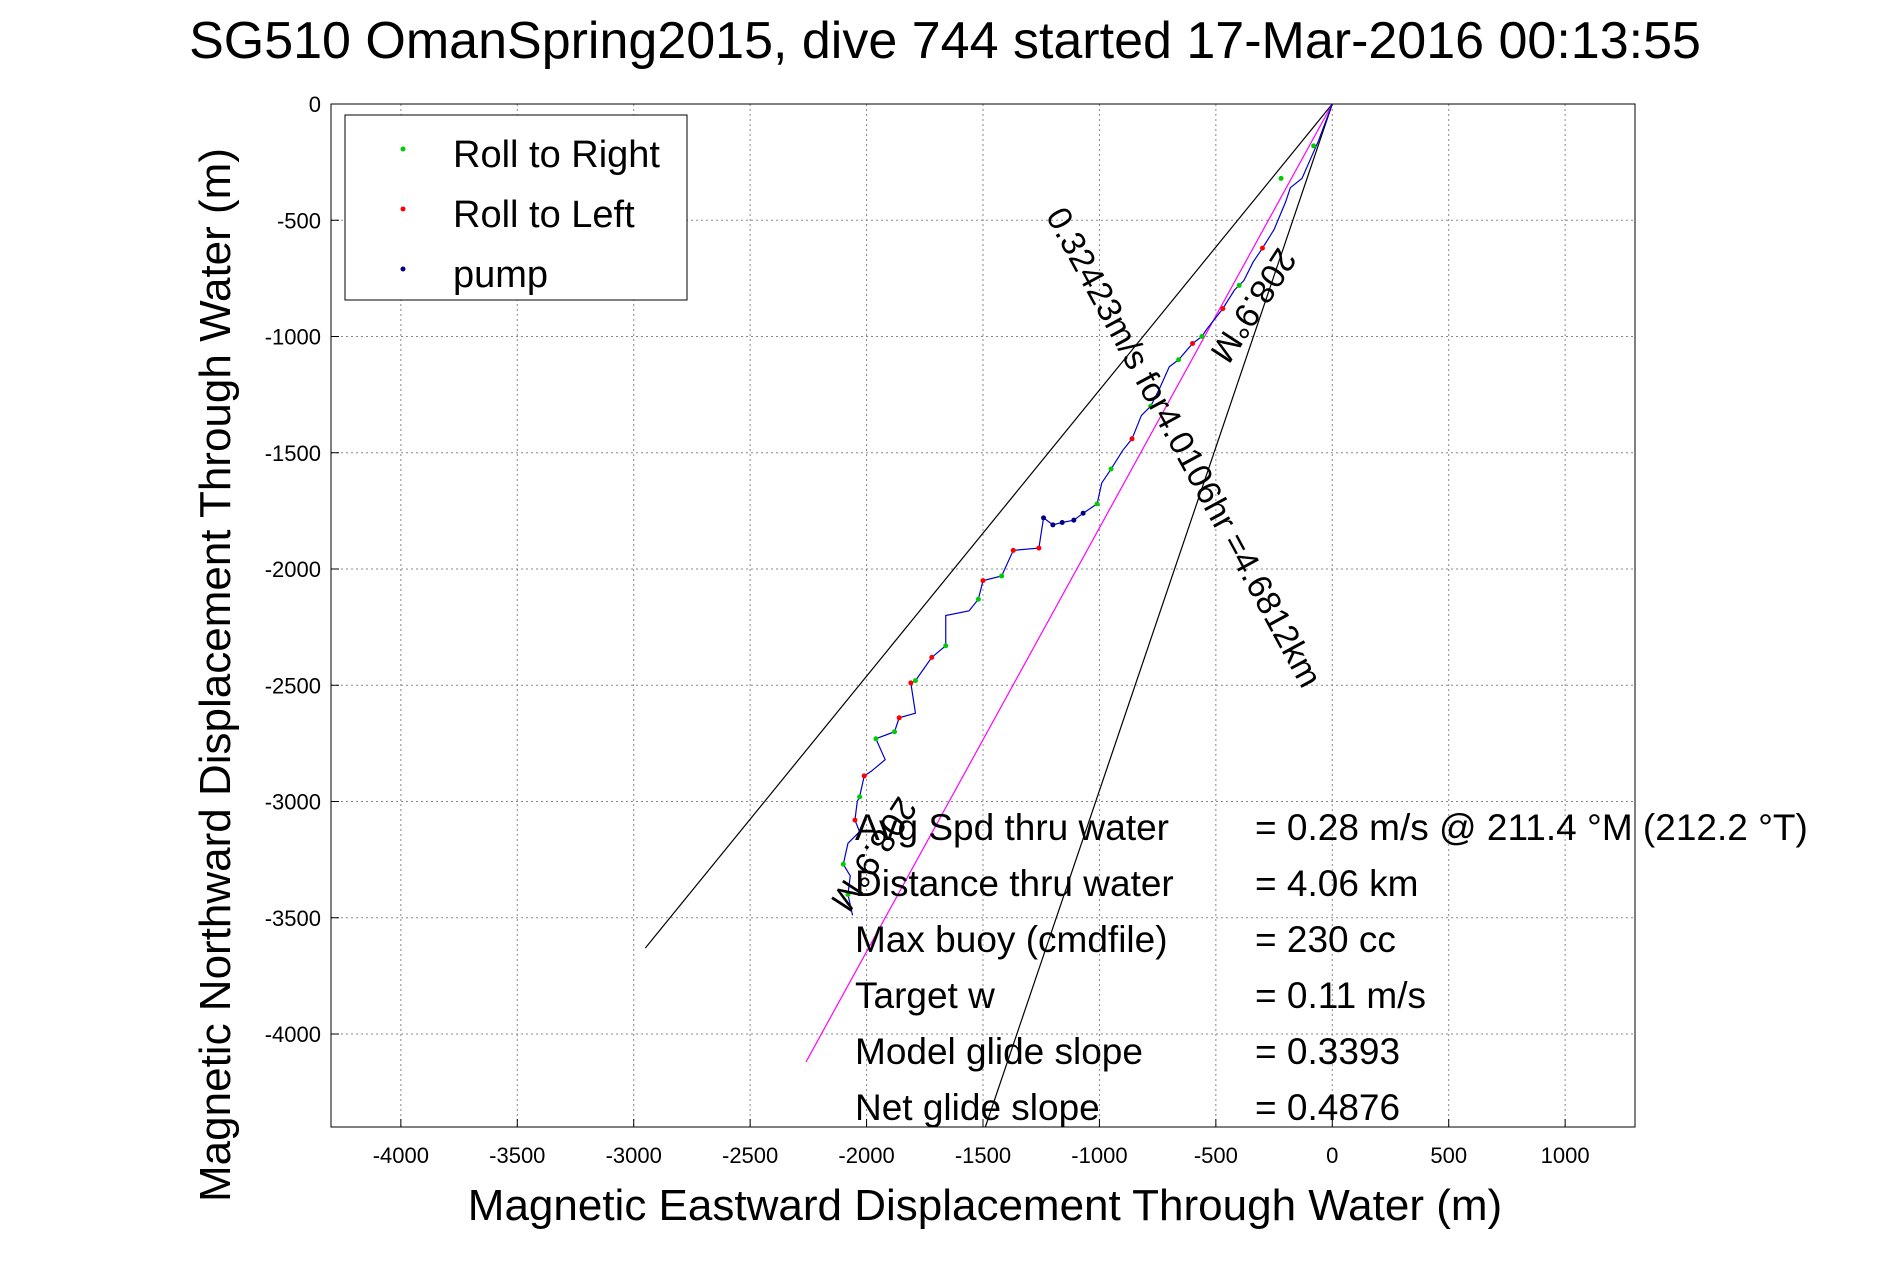 This screenshot has height=1262, width=1891. I want to click on y-tick-label: -4000, so click(293, 1034).